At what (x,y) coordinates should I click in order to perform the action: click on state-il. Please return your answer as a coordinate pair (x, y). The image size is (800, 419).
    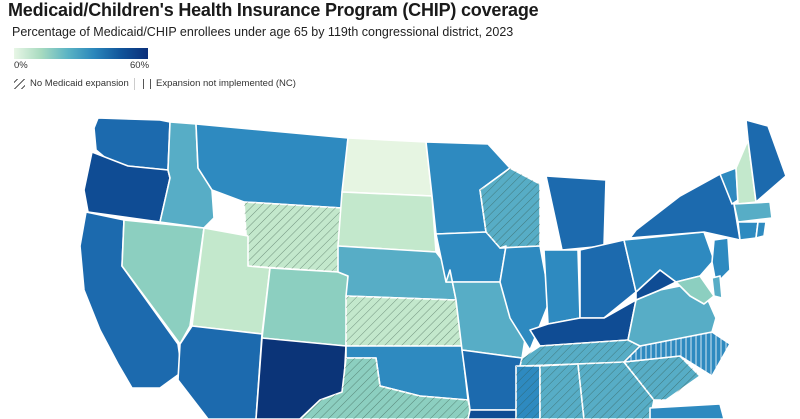
    Looking at the image, I should click on (525, 298).